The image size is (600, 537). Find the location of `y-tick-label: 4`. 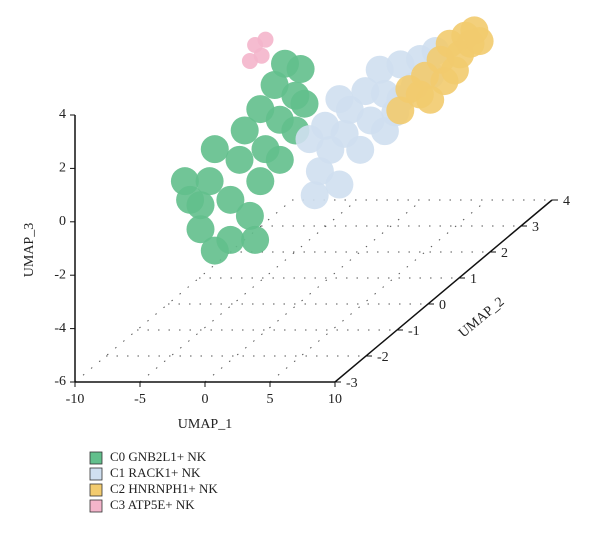

y-tick-label: 4 is located at coordinates (566, 201).